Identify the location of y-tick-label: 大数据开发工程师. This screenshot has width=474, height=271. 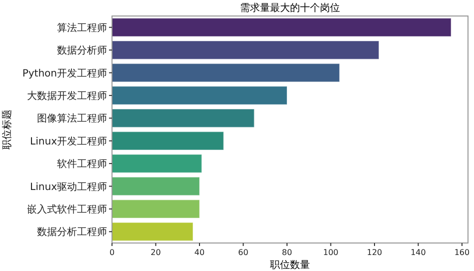
(67, 96).